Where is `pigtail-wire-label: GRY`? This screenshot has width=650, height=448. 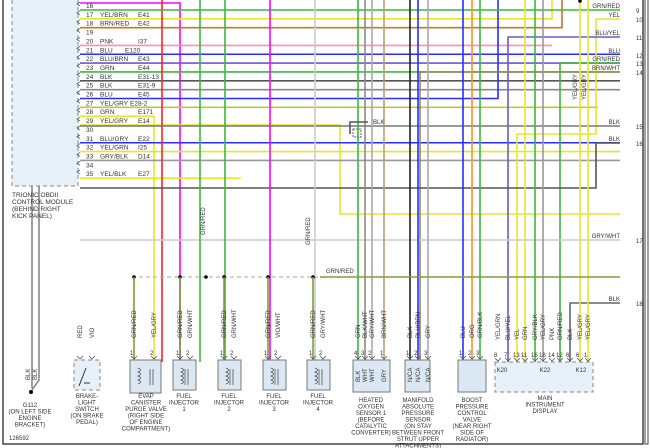 pigtail-wire-label: GRY is located at coordinates (385, 375).